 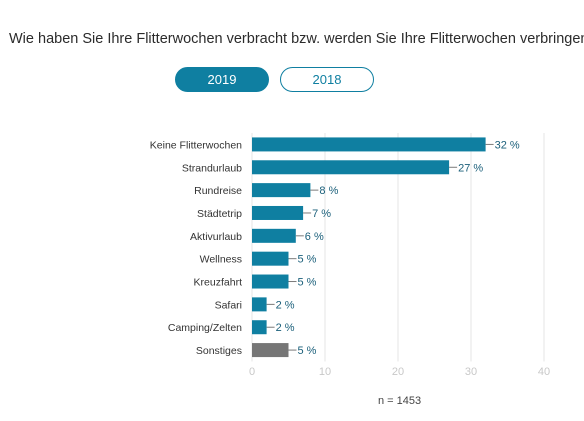 What do you see at coordinates (252, 372) in the screenshot?
I see `x-tick-label: 0` at bounding box center [252, 372].